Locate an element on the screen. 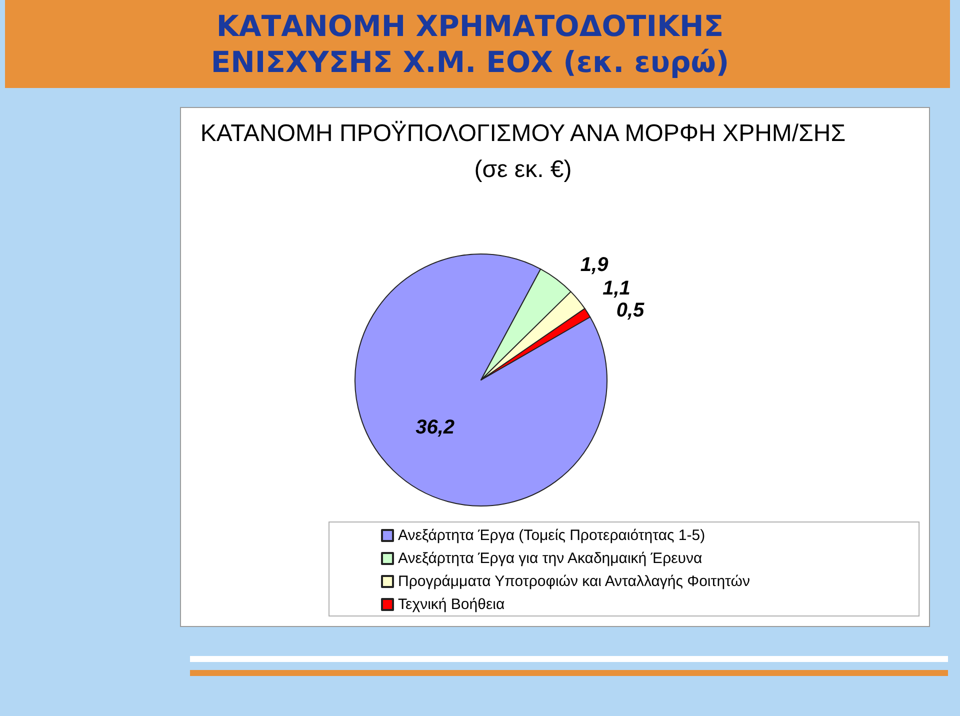 The image size is (960, 716). data-label: 1,9 is located at coordinates (595, 265).